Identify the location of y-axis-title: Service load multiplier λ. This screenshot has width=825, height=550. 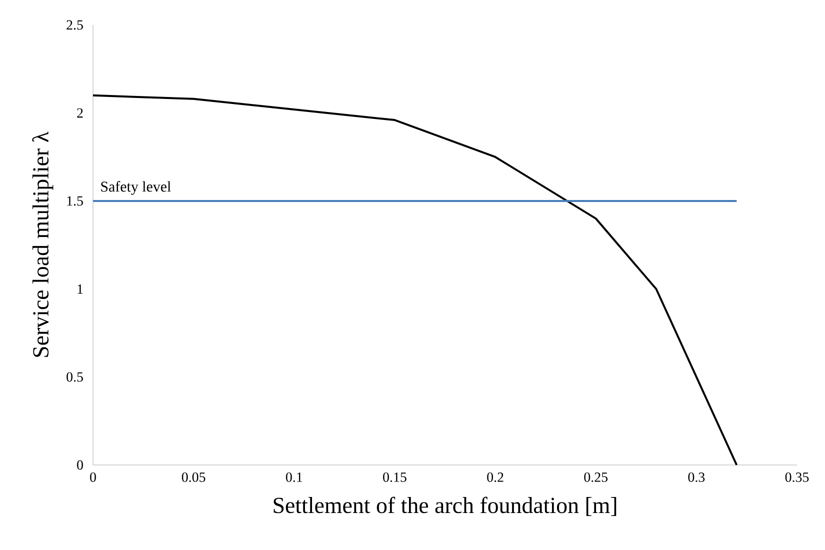
(43, 244).